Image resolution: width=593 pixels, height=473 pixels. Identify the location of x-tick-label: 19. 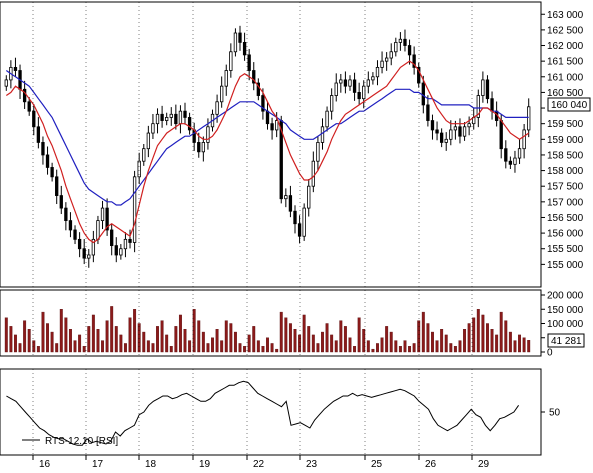
(205, 464).